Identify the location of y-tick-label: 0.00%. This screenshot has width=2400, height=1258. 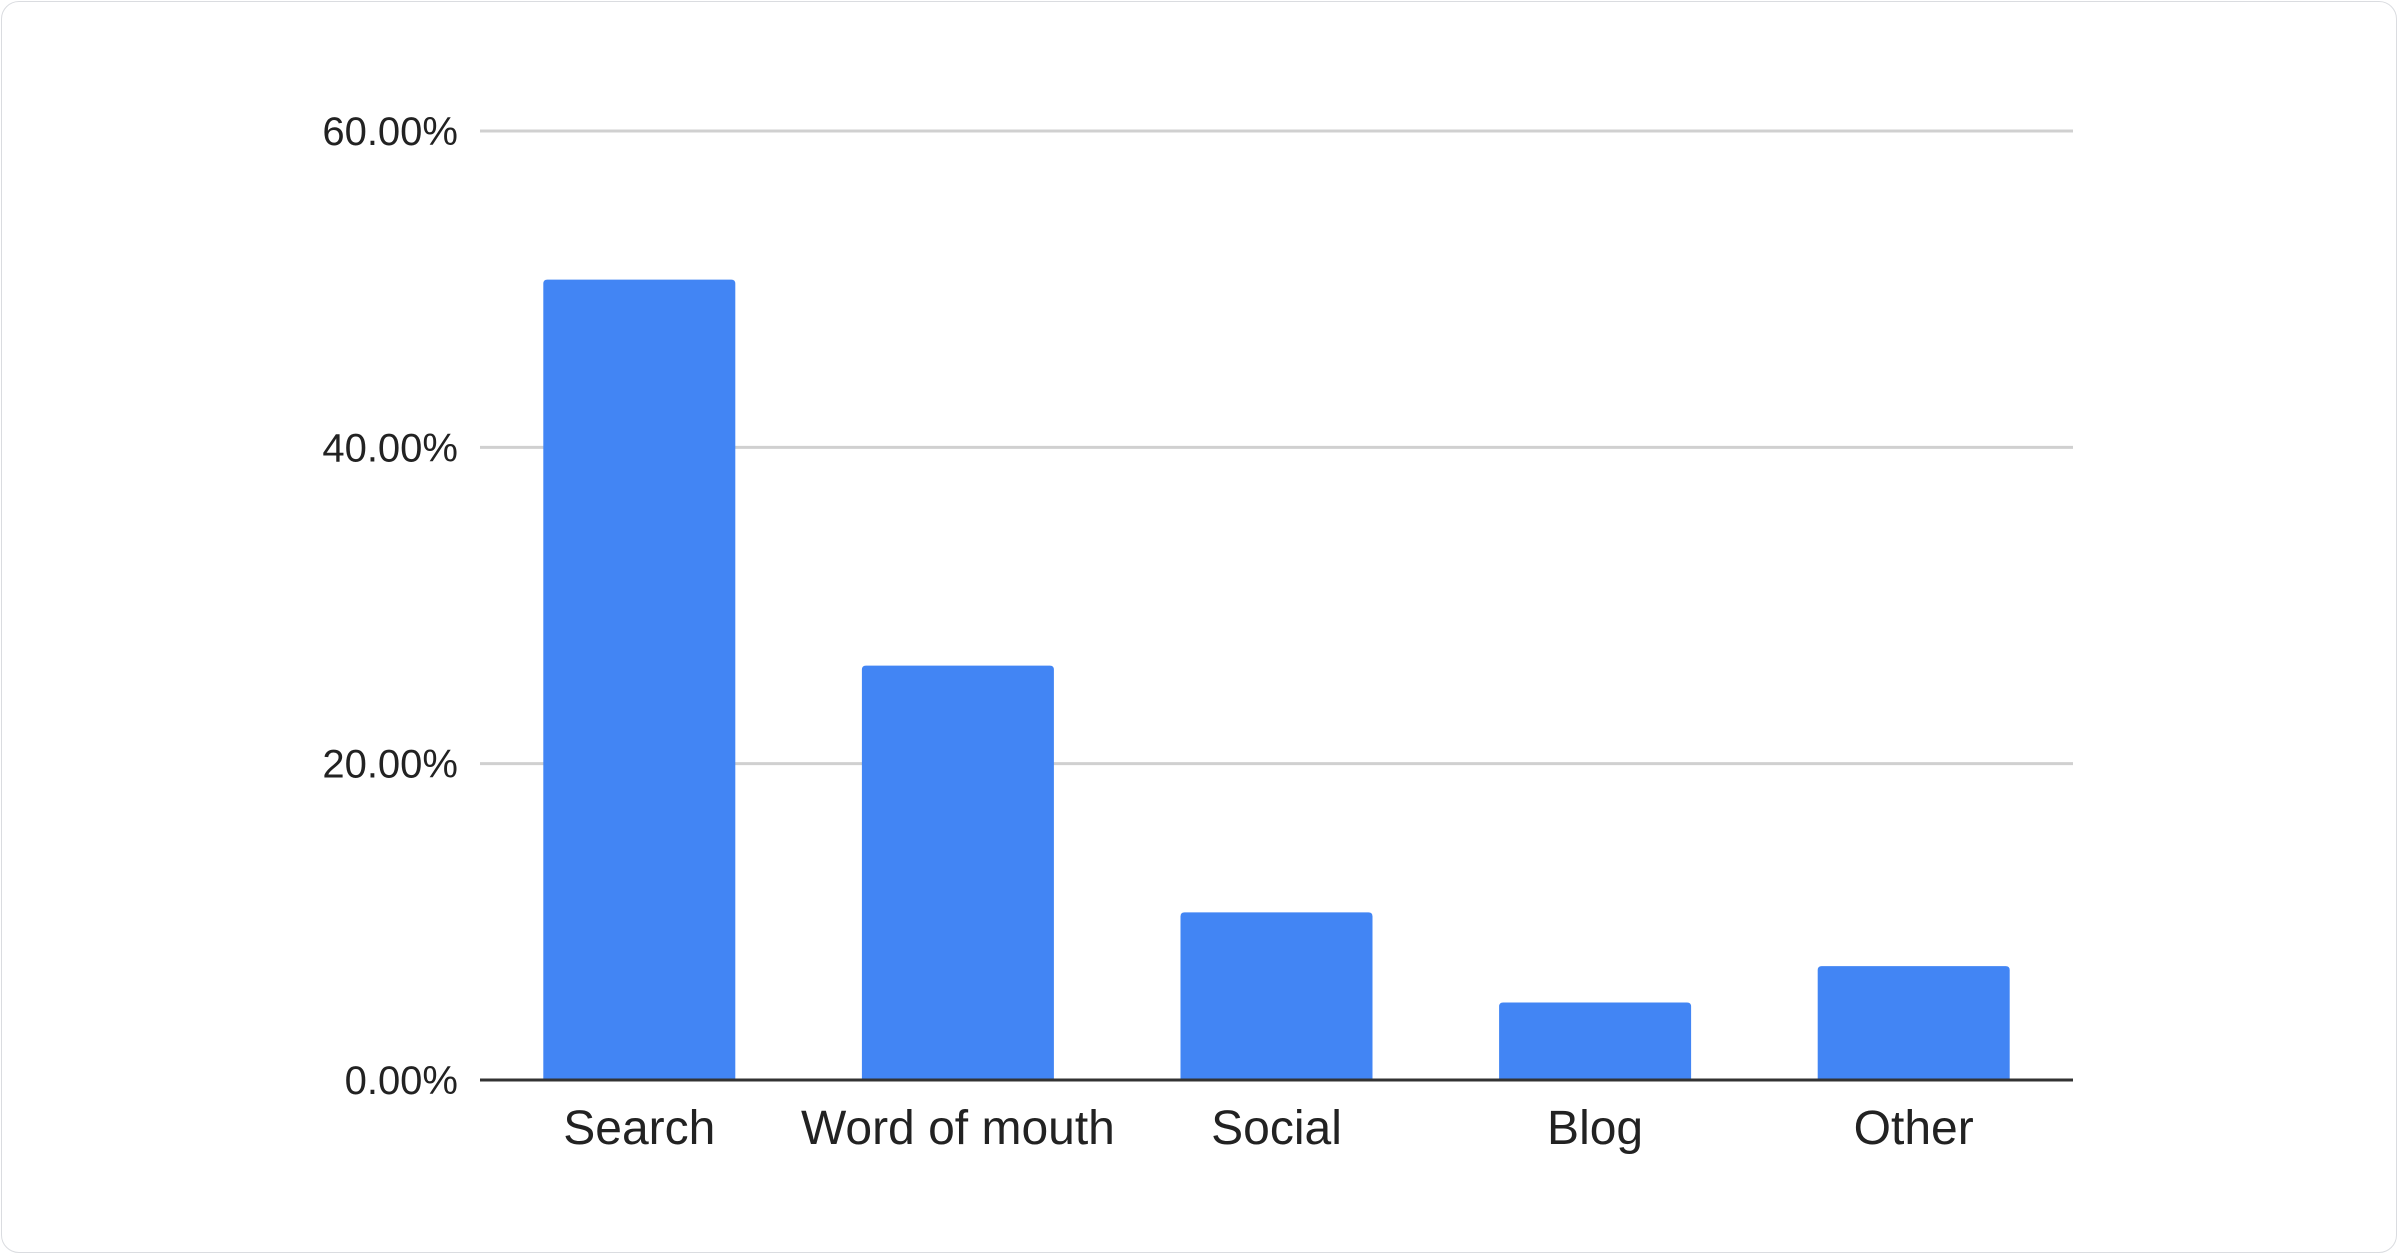
(401, 1081).